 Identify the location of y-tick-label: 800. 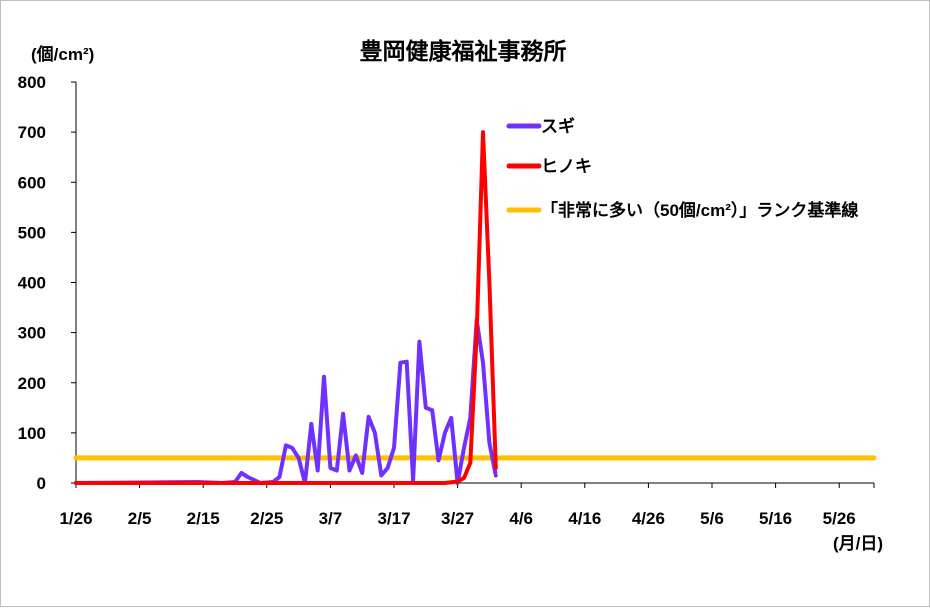
(32, 82).